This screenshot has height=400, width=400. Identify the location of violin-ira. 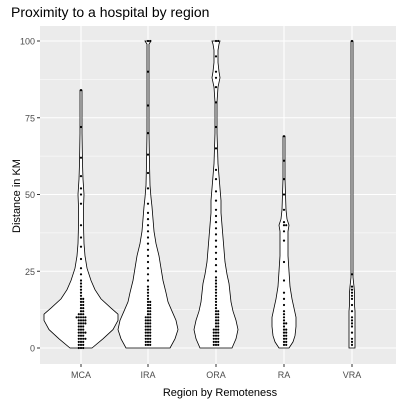
(148, 194).